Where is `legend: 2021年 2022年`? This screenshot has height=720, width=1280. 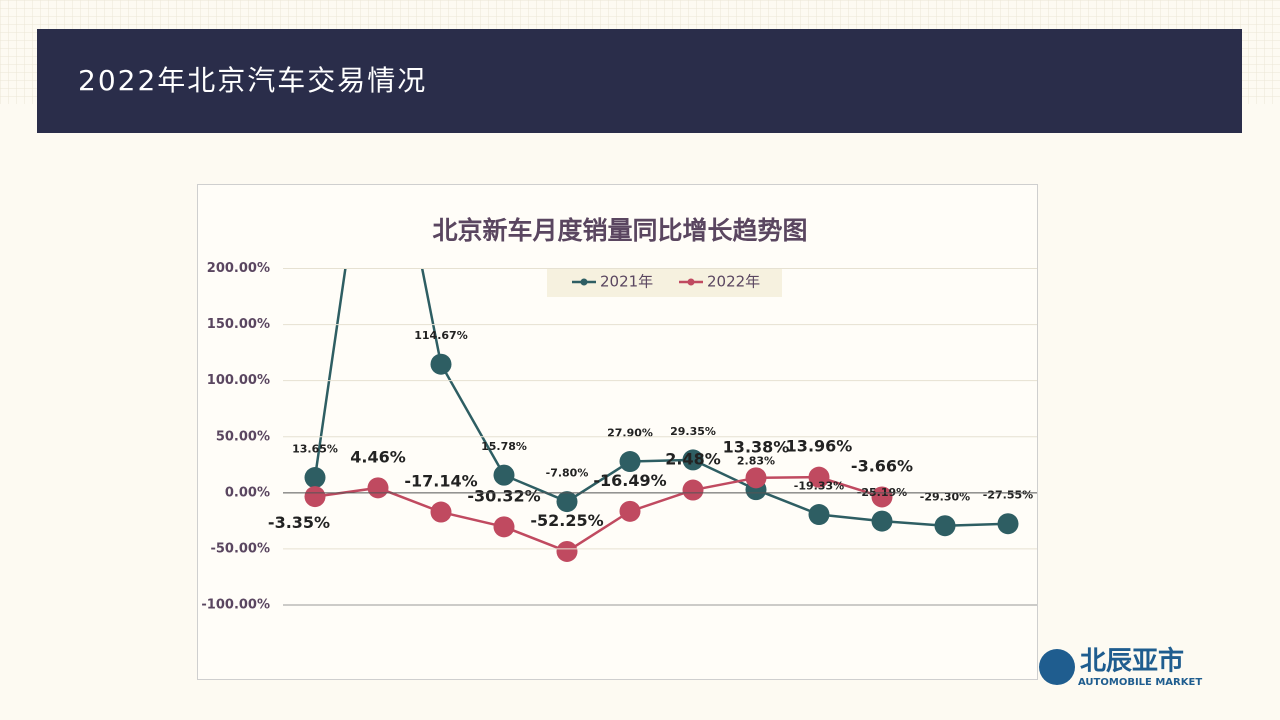 legend: 2021年 2022年 is located at coordinates (664, 282).